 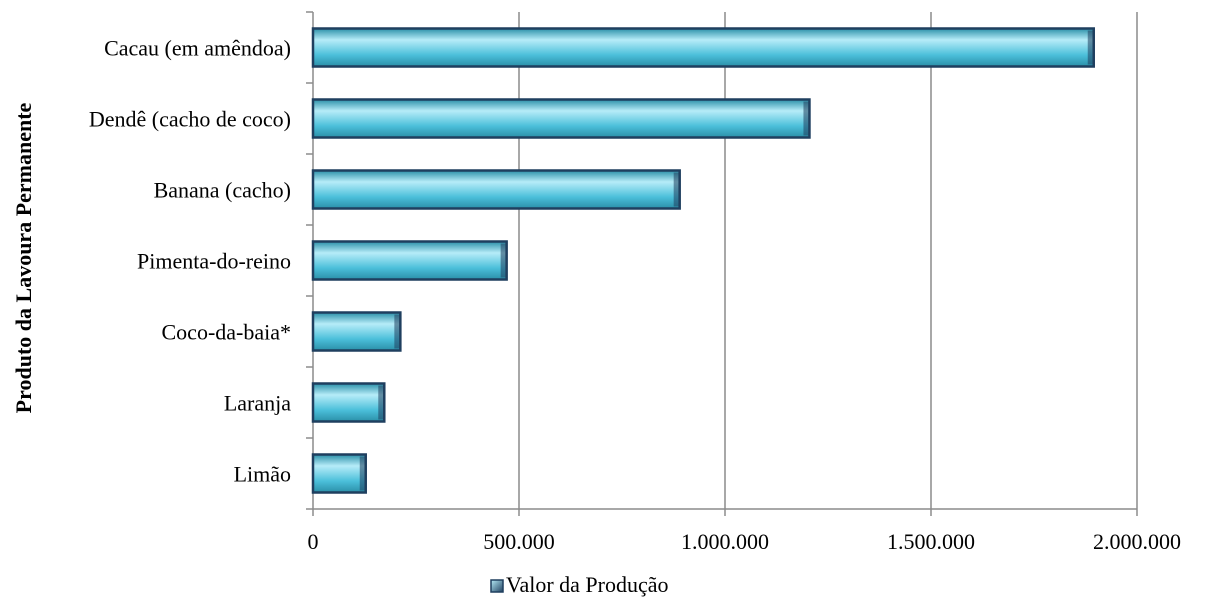 I want to click on y-tick-label: Pimenta-do-reino, so click(x=214, y=261).